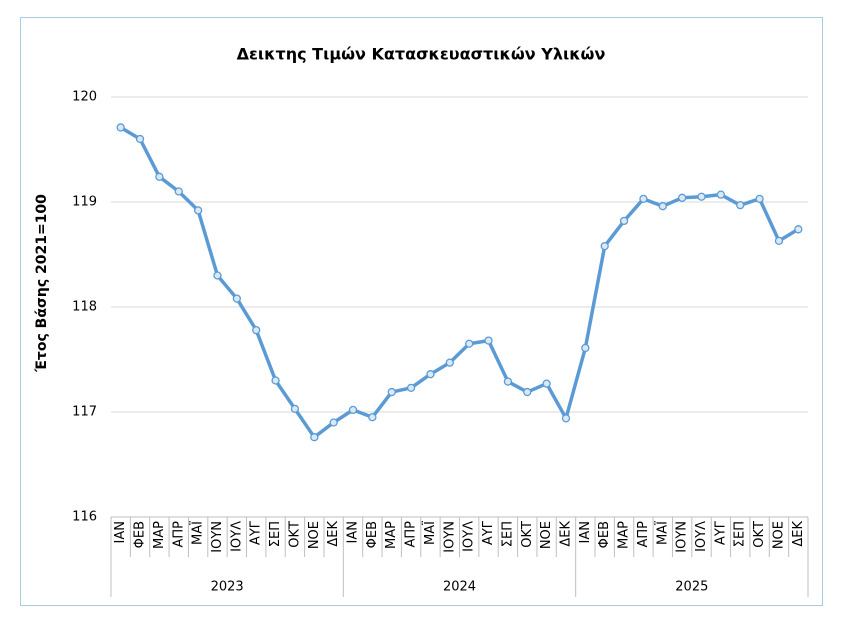 Image resolution: width=848 pixels, height=625 pixels. Describe the element at coordinates (42, 283) in the screenshot. I see `y-axis-title: Έτος Βάσης 2021=100` at that location.